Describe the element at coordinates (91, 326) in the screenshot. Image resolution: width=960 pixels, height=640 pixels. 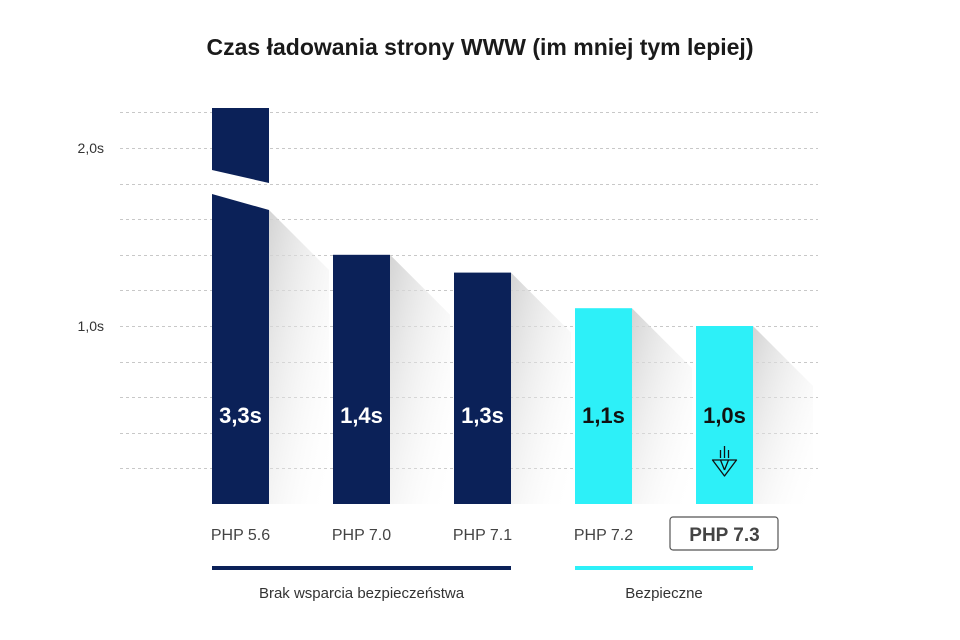
I see `y-tick-label: 1,0s` at that location.